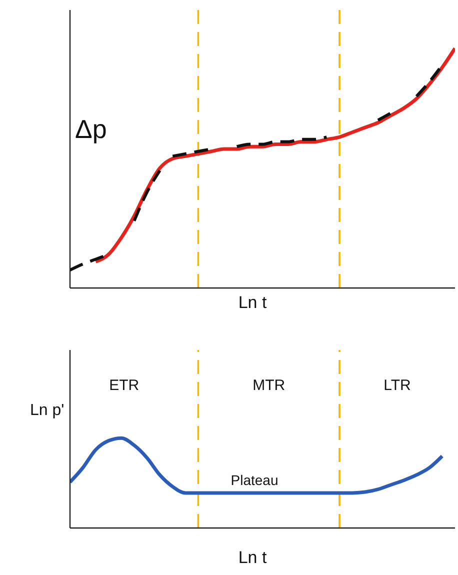 The width and height of the screenshot is (458, 575). I want to click on text: ETR, so click(124, 385).